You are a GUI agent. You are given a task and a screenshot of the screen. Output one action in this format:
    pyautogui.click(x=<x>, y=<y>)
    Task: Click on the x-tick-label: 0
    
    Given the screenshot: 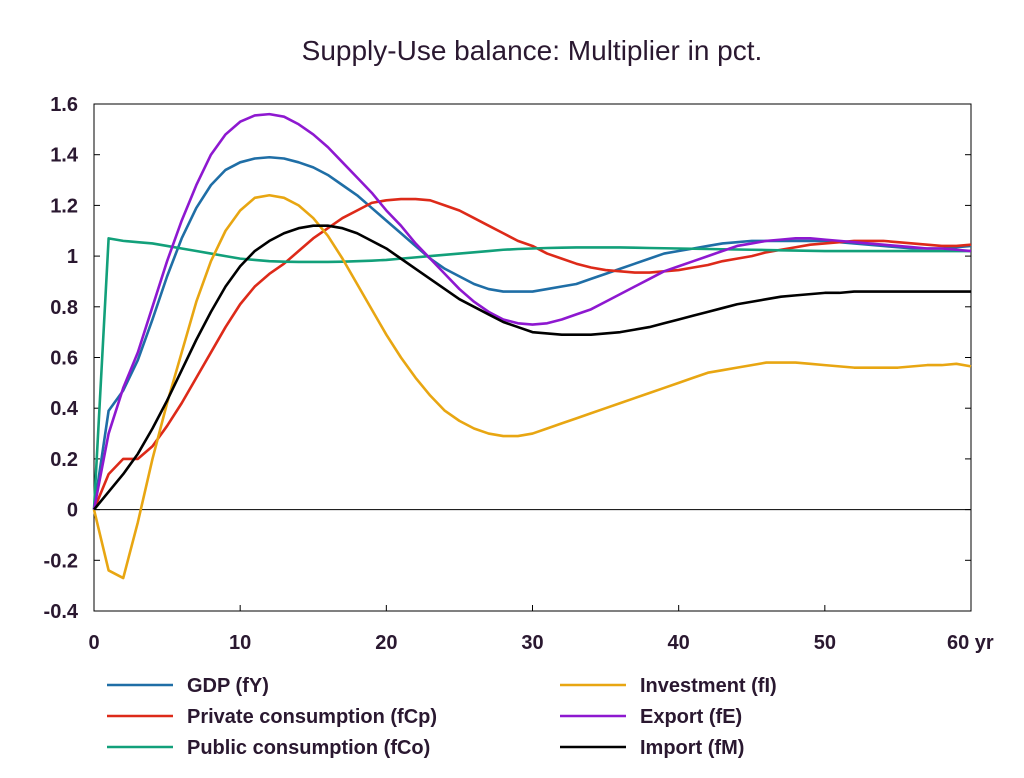 What is the action you would take?
    pyautogui.click(x=93, y=643)
    